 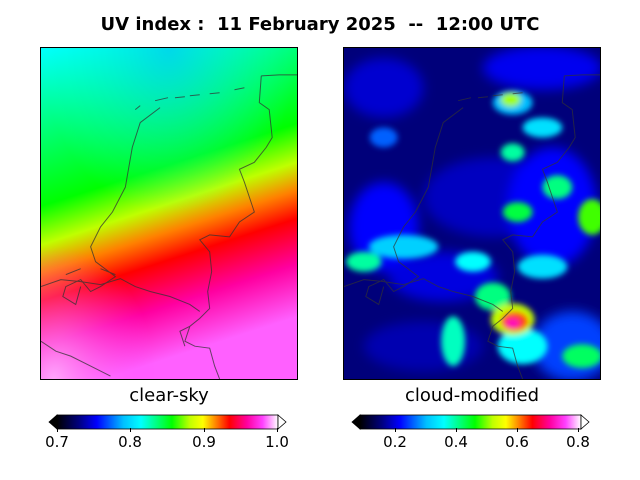 What do you see at coordinates (320, 24) in the screenshot?
I see `figure-title: UV index : 11 February 2025 -- 12:00 UTC` at bounding box center [320, 24].